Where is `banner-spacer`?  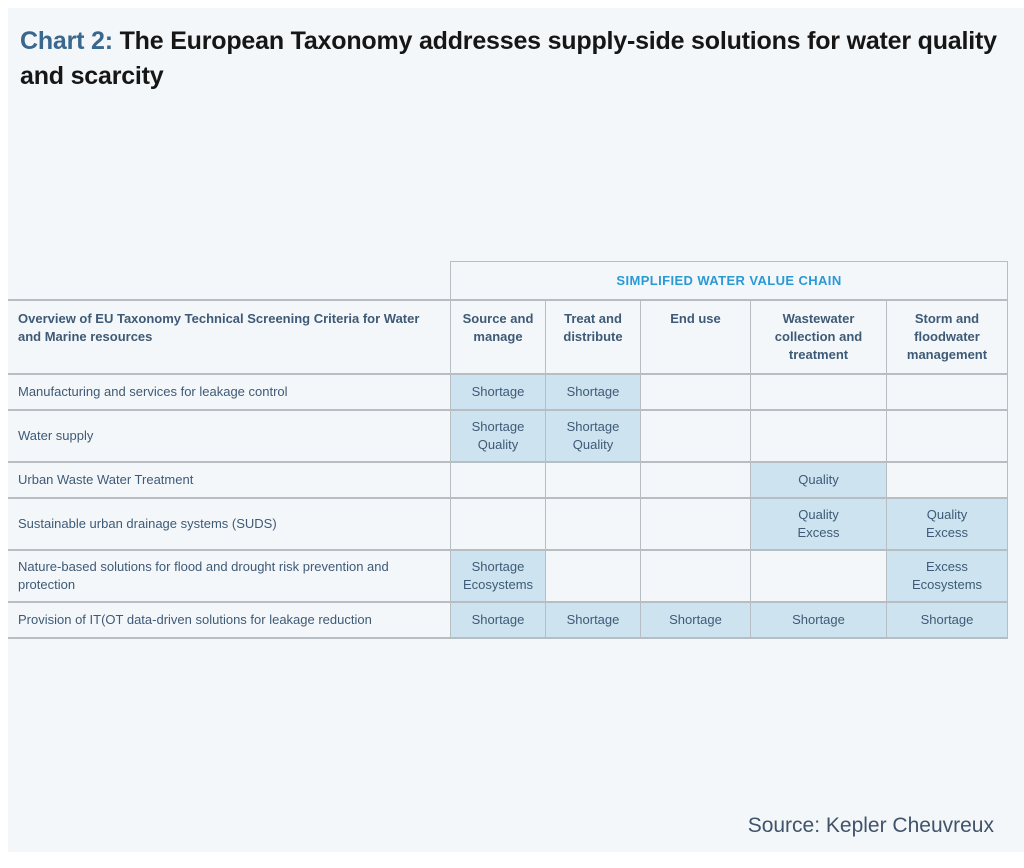
banner-spacer is located at coordinates (229, 280).